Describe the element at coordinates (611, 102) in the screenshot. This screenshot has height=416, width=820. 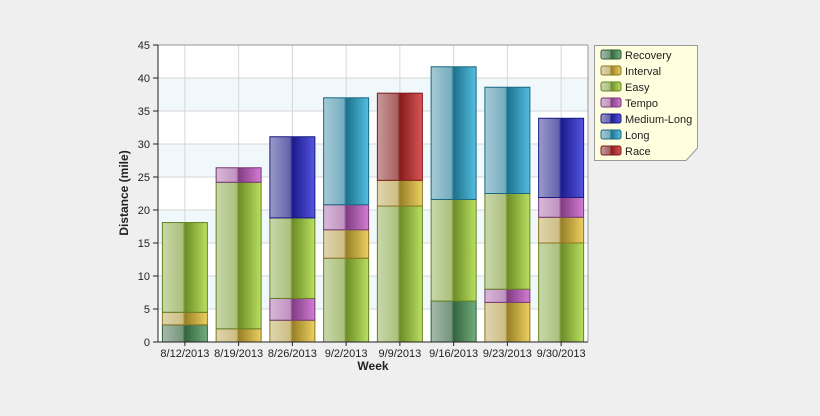
I see `legend-swatch-tempo` at that location.